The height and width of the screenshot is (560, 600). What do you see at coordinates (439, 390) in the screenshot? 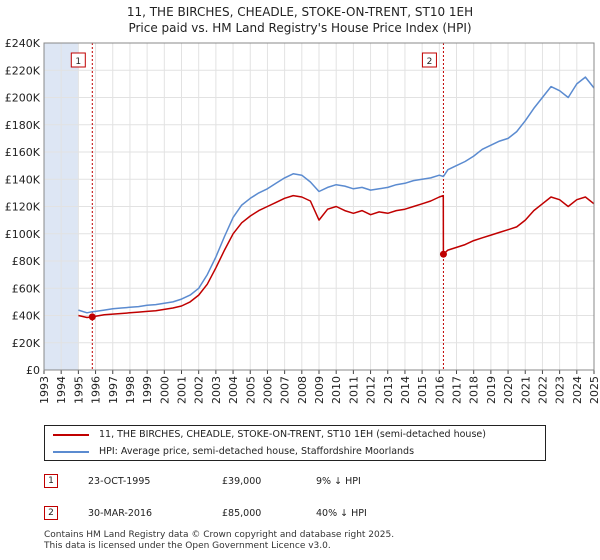
I see `x-tick-label: 2016` at bounding box center [439, 390].